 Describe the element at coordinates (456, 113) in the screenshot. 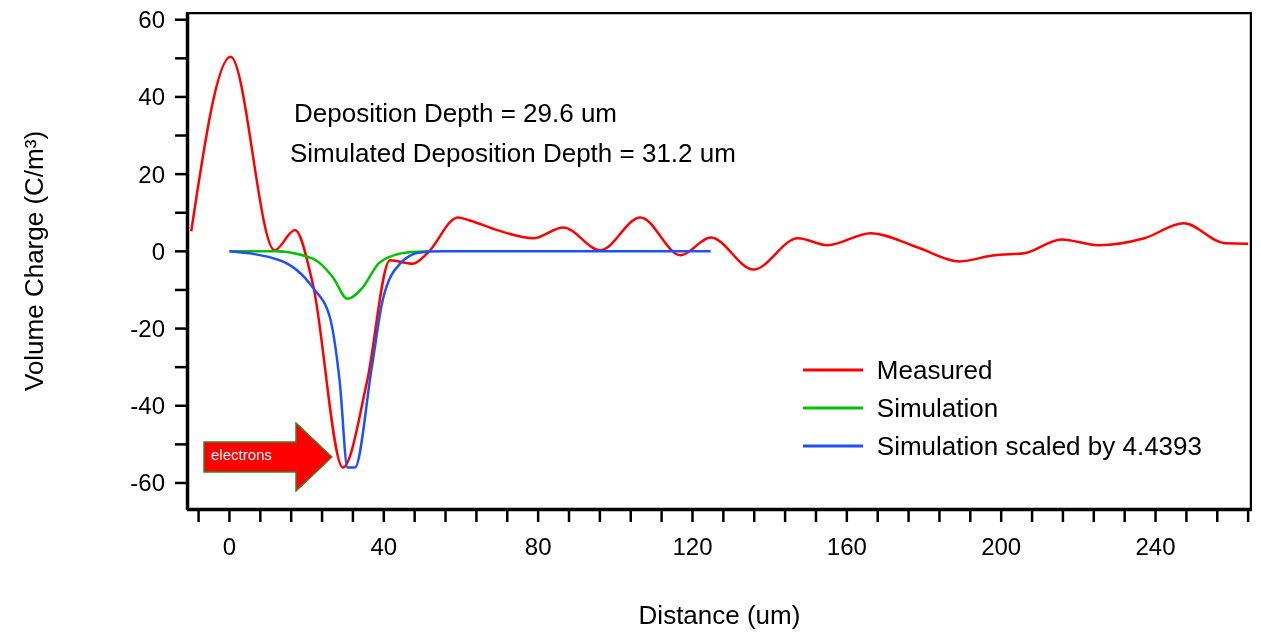

I see `annotation: Deposition Depth = 29.6 um` at that location.